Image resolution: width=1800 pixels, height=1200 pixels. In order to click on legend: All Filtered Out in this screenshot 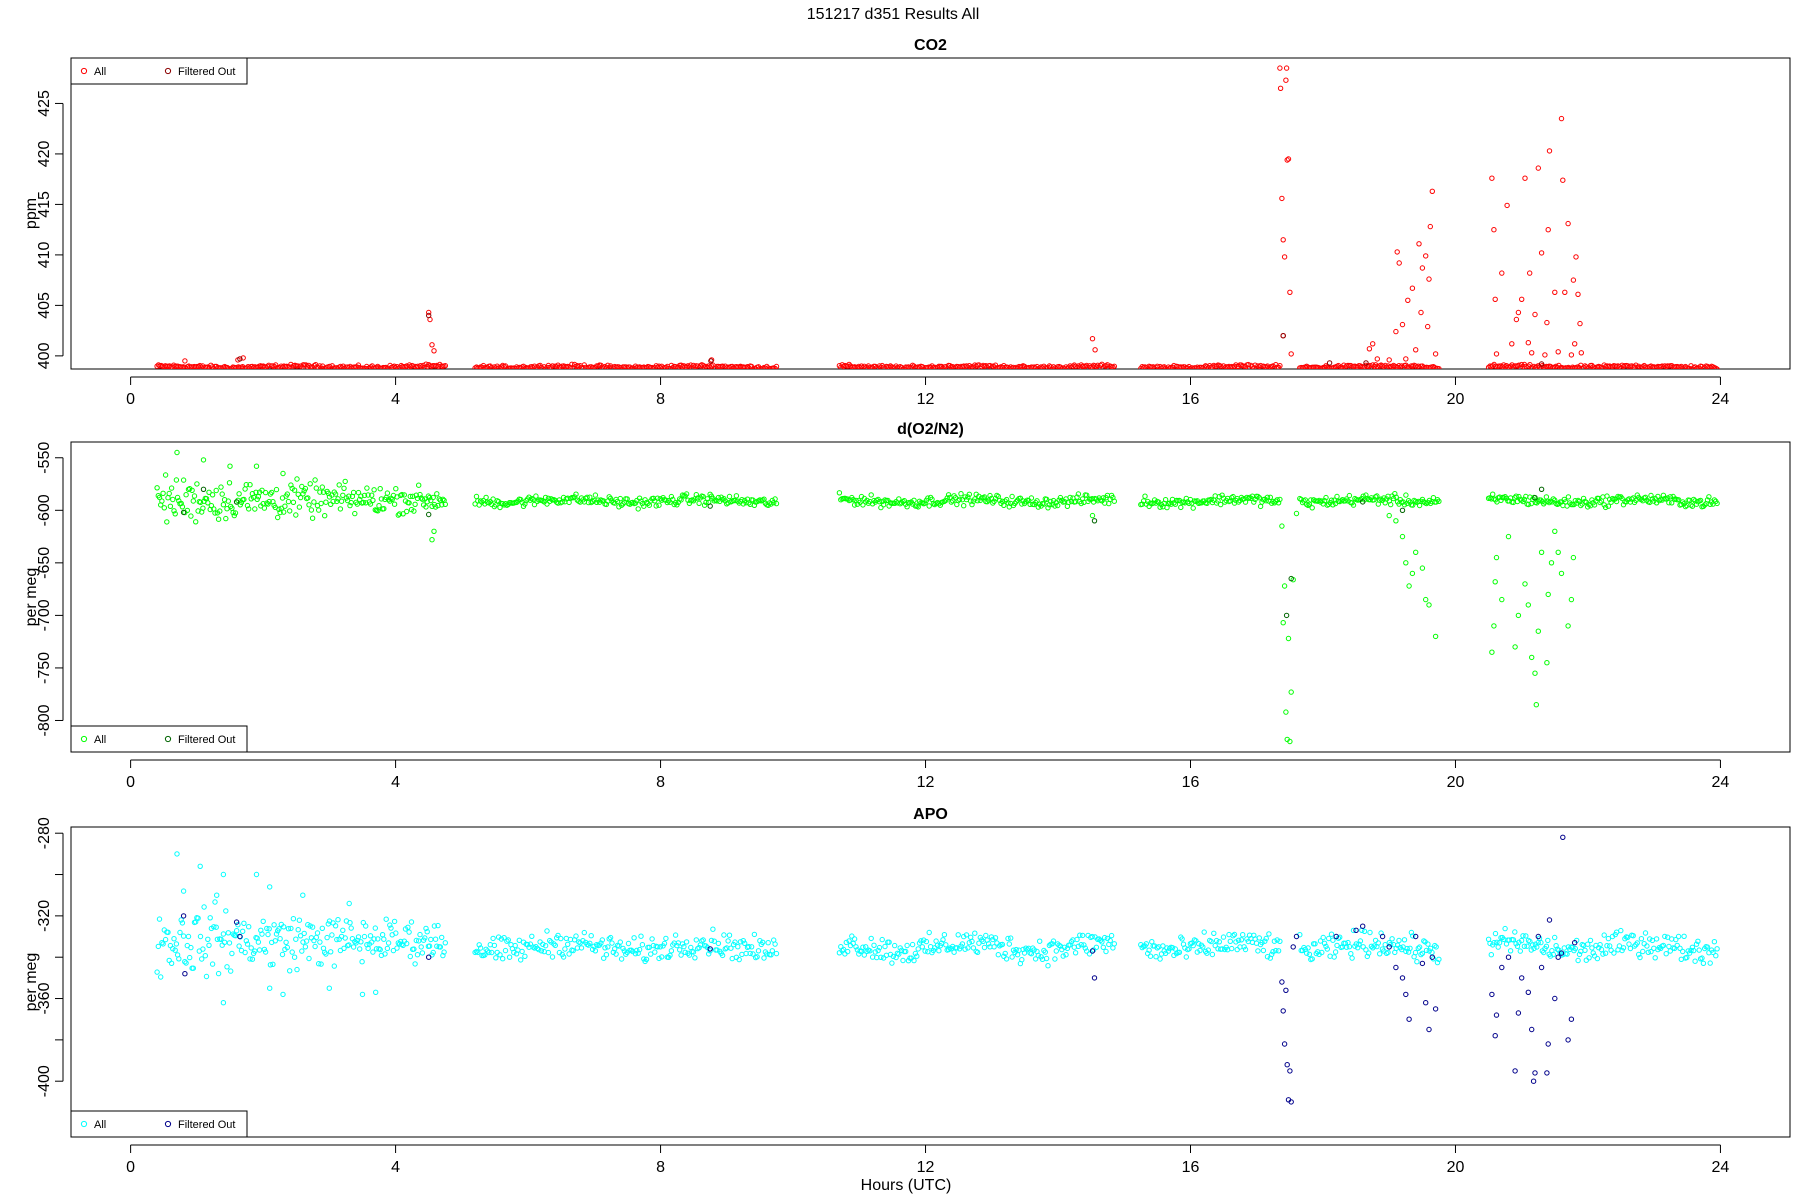, I will do `click(159, 71)`.